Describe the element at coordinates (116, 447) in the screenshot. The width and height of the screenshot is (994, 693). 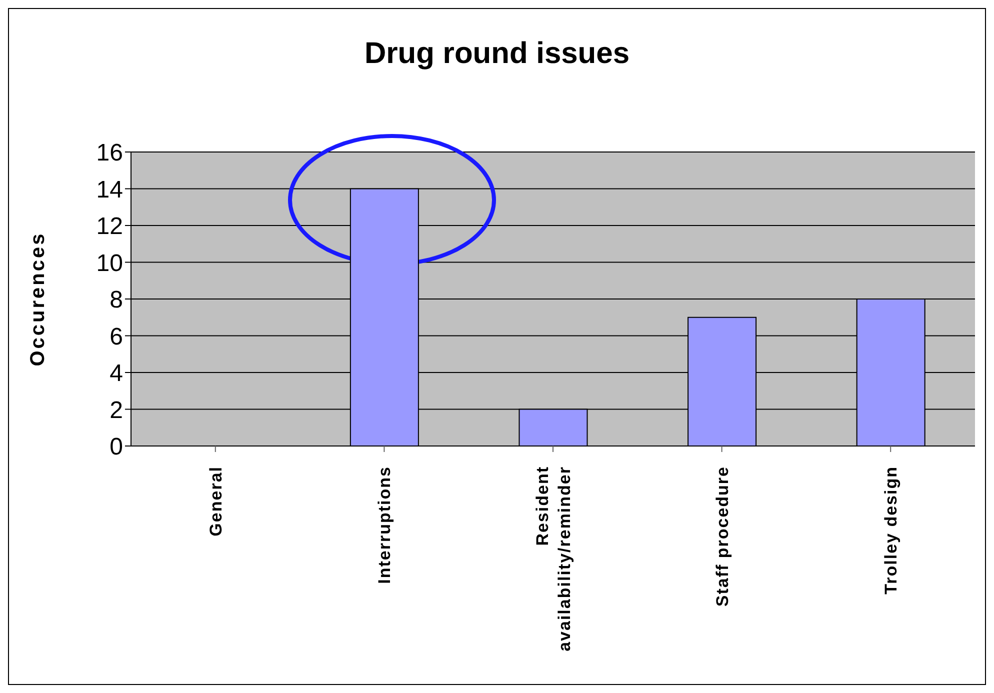
I see `y-tick-label: 0` at that location.